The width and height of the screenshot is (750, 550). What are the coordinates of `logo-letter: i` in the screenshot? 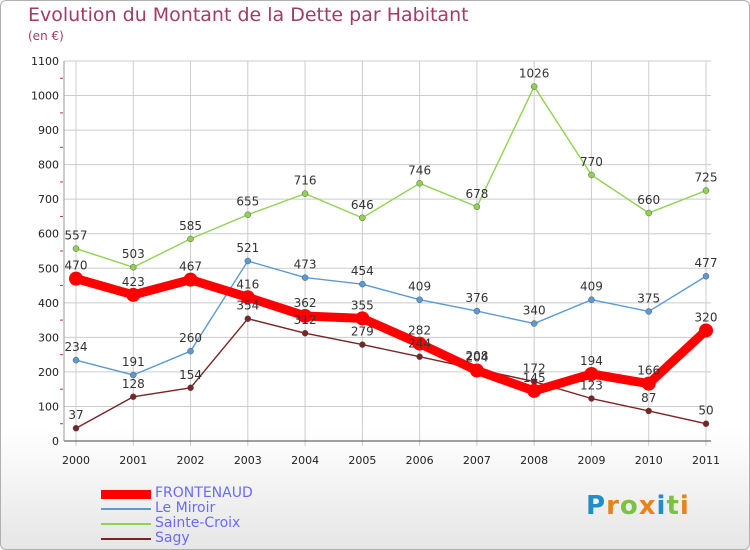 It's located at (661, 506).